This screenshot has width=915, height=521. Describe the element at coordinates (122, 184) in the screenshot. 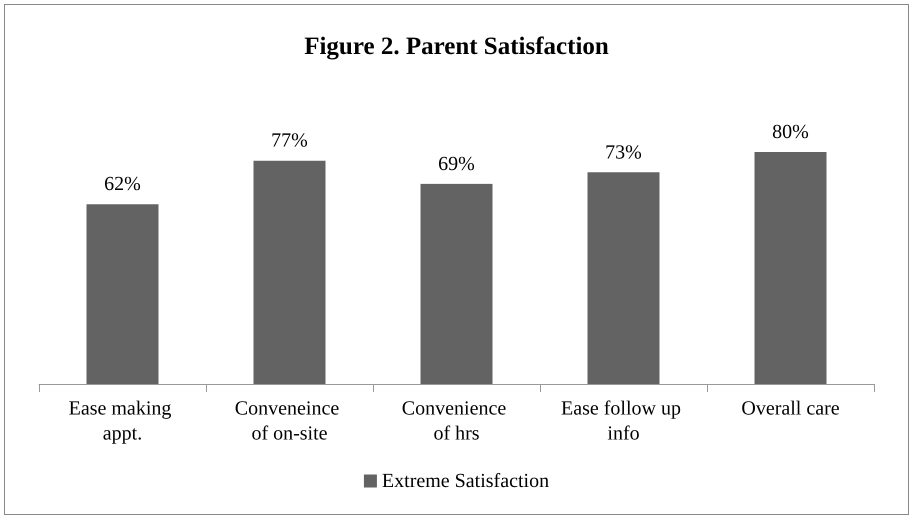

I see `data-label: 62%` at that location.